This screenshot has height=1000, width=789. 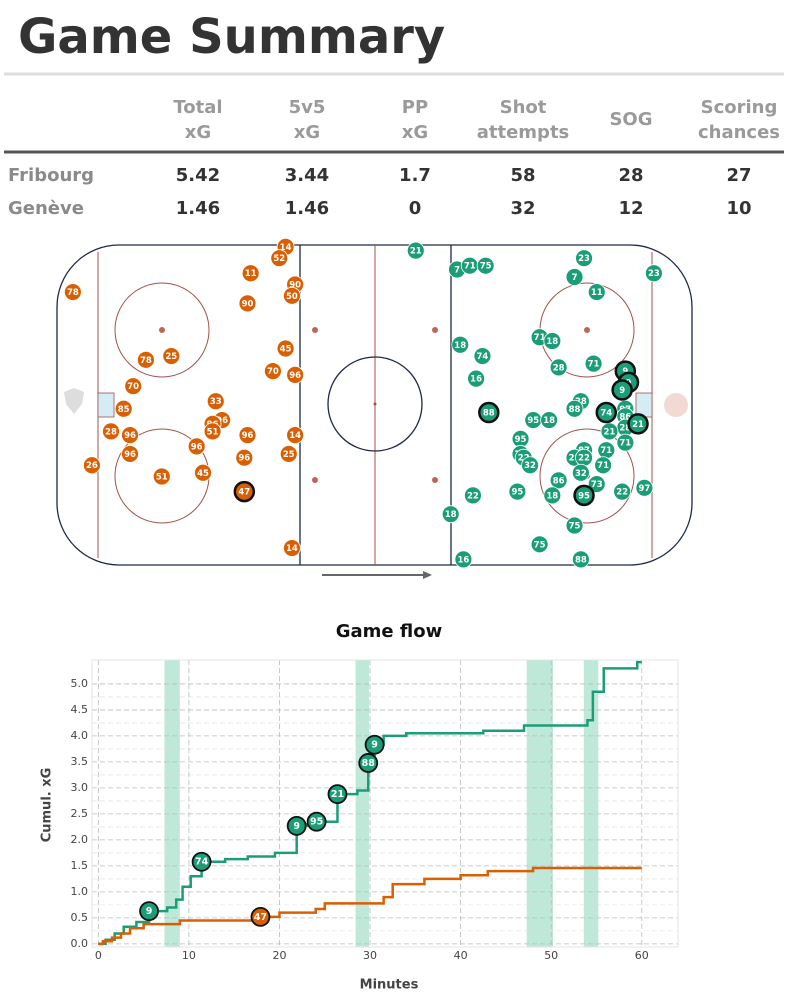 I want to click on table-cell: 3.44, so click(x=307, y=175).